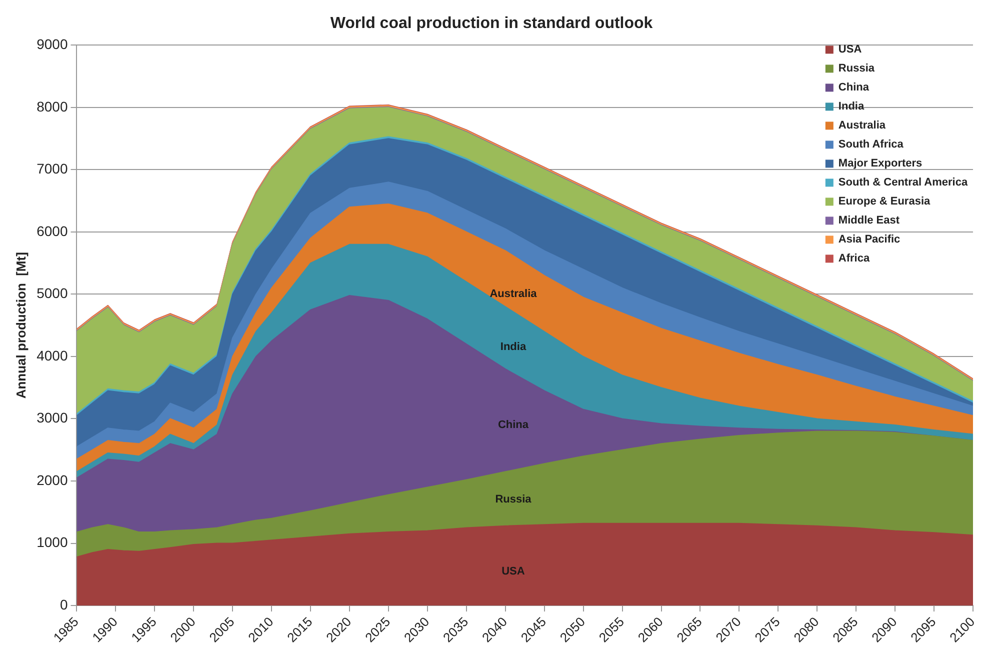 This screenshot has height=655, width=989. What do you see at coordinates (869, 220) in the screenshot?
I see `legend-label: Middle East` at bounding box center [869, 220].